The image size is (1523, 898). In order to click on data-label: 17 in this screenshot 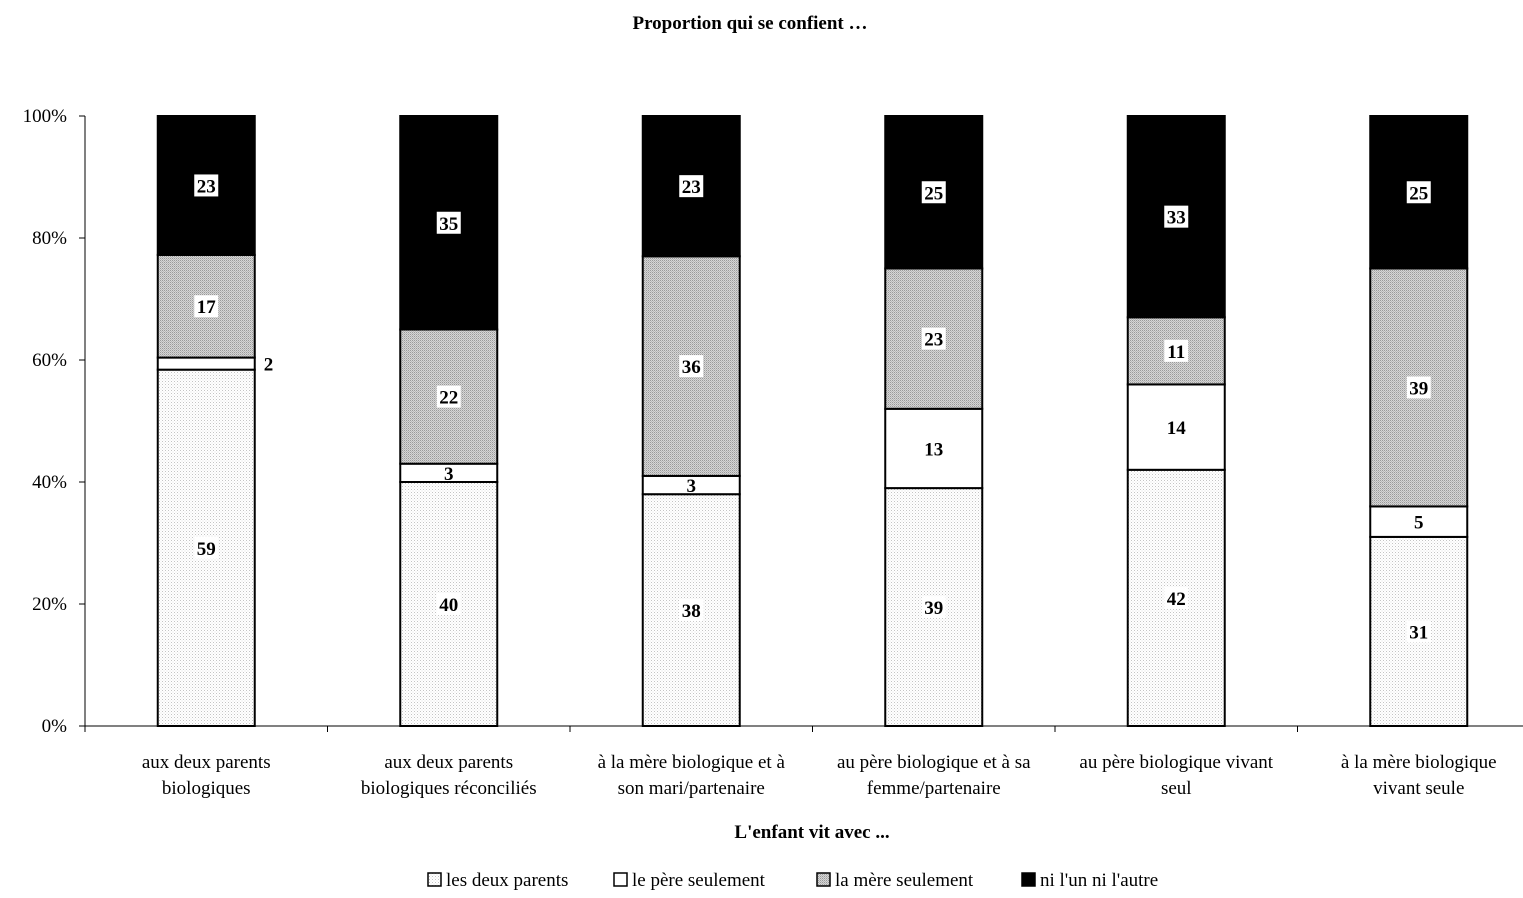, I will do `click(207, 307)`.